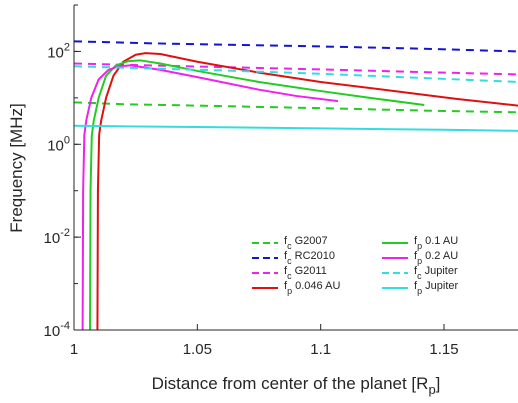 This screenshot has height=403, width=518. Describe the element at coordinates (296, 69) in the screenshot. I see `series-line-fc-g2011` at that location.